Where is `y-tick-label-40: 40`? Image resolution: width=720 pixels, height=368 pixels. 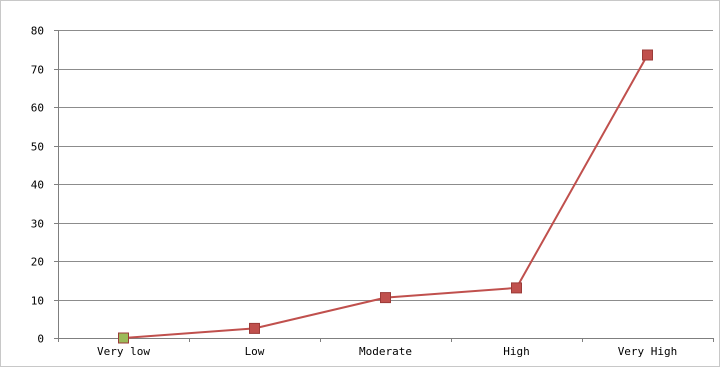
y-tick-label-40: 40 is located at coordinates (37, 185).